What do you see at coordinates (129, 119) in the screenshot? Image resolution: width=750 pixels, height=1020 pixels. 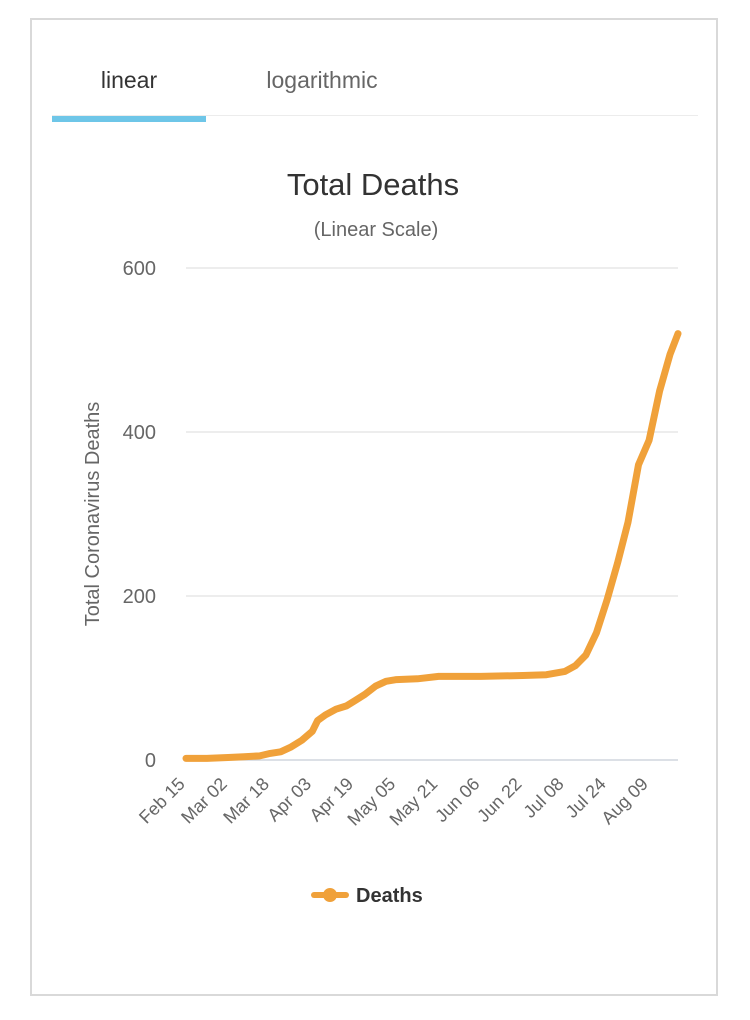 I see `active-tab-indicator` at bounding box center [129, 119].